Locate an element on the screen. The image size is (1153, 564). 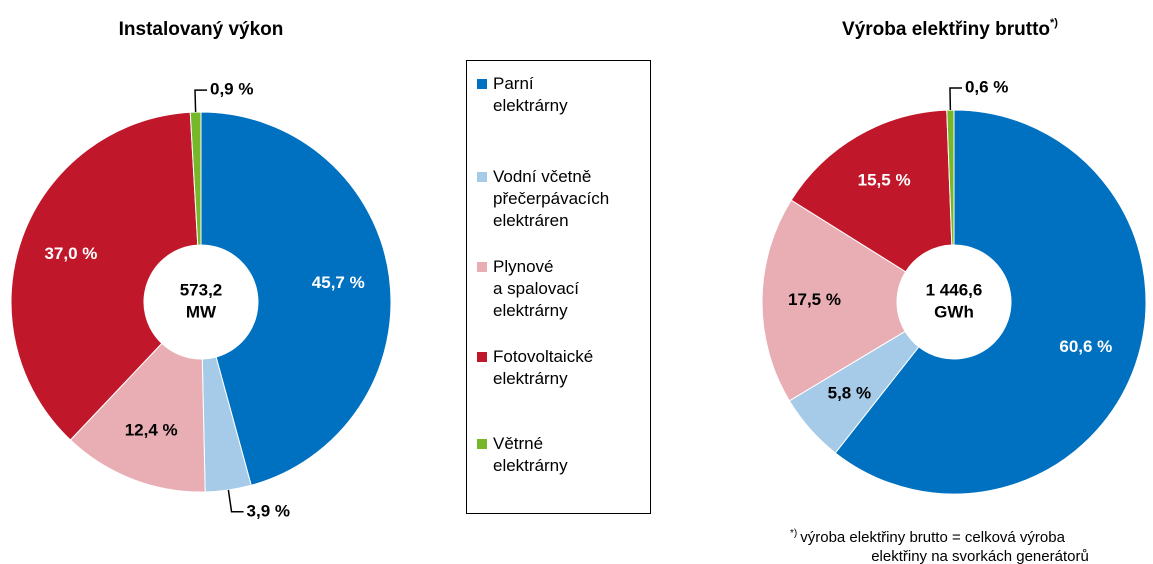
chart-title: Výroba elektřiny brutto*) is located at coordinates (950, 28).